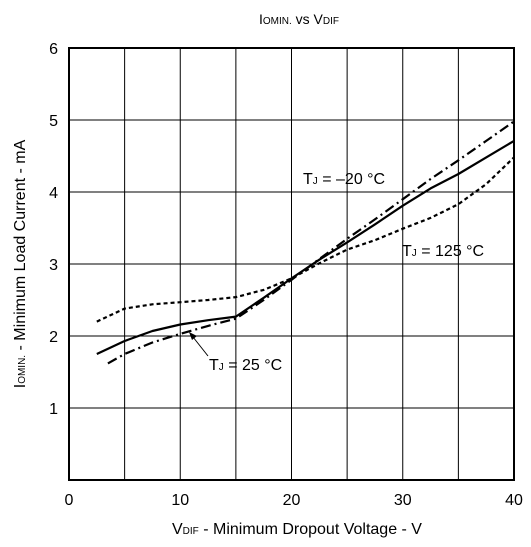 The width and height of the screenshot is (531, 547). Describe the element at coordinates (53, 265) in the screenshot. I see `y-tick-label: 3` at that location.